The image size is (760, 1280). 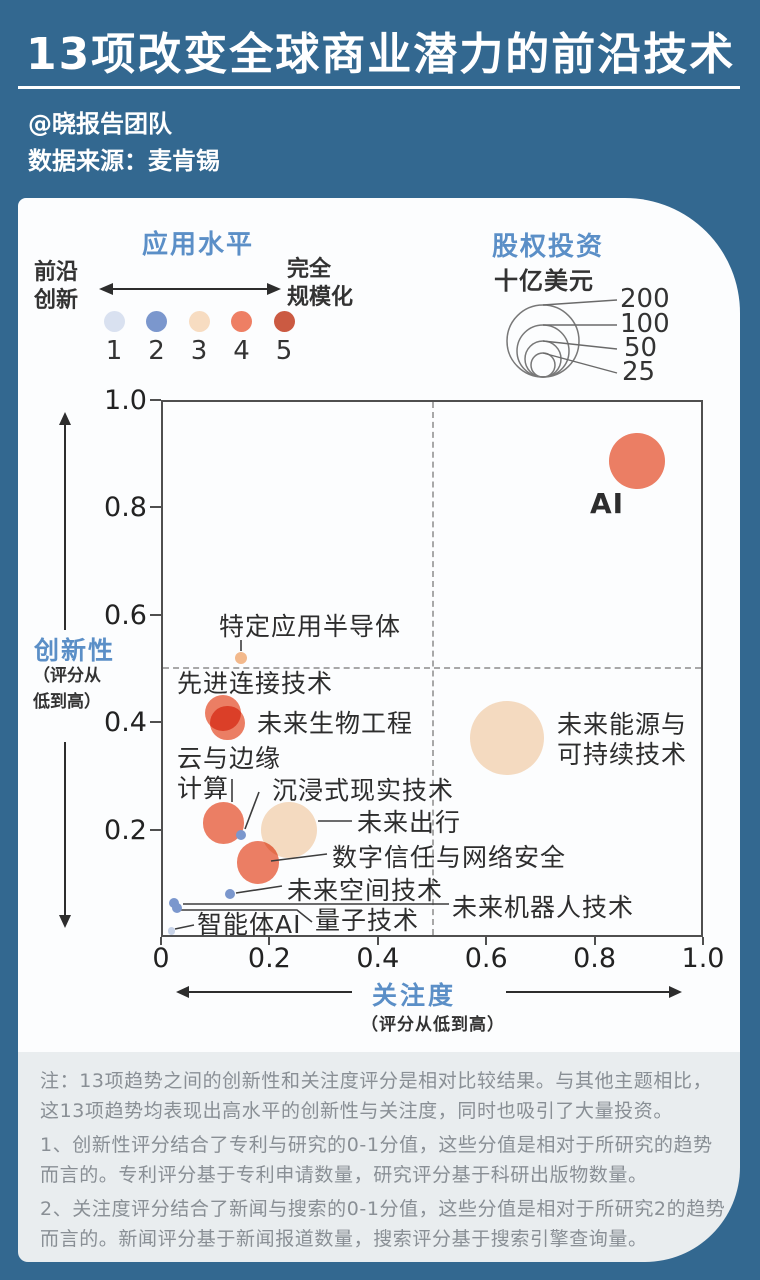 I want to click on adoption-level-number-2: 2, so click(x=156, y=351).